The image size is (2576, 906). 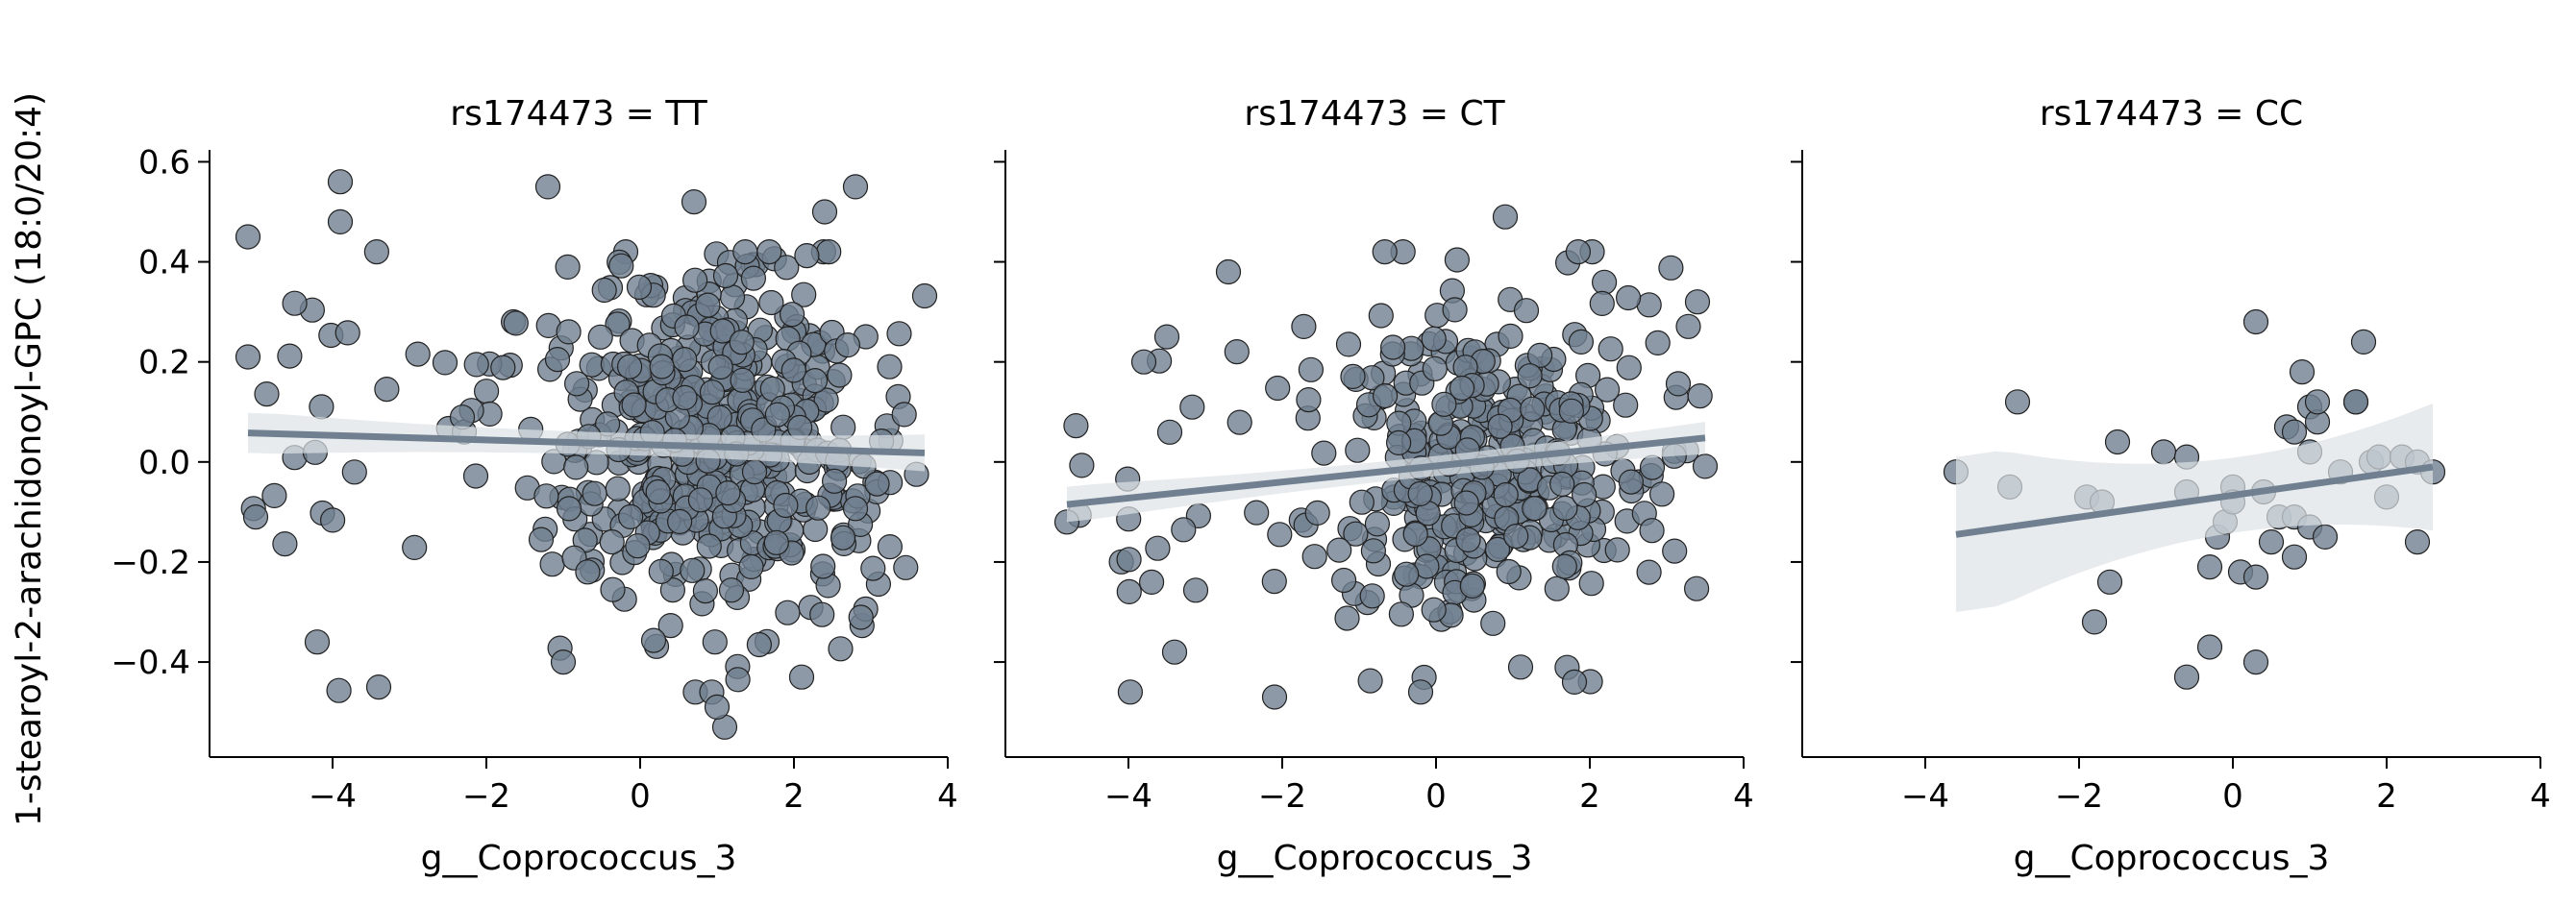 I want to click on y-tick-label: 0.2, so click(x=164, y=363).